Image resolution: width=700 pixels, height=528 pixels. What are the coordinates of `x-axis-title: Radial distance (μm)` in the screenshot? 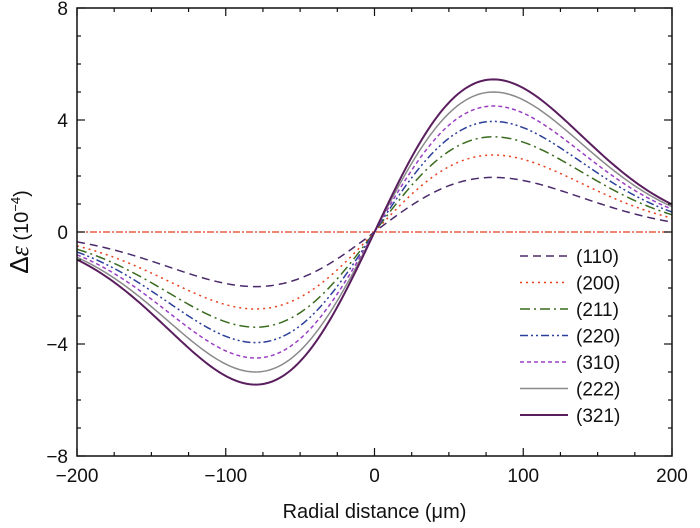 It's located at (375, 512).